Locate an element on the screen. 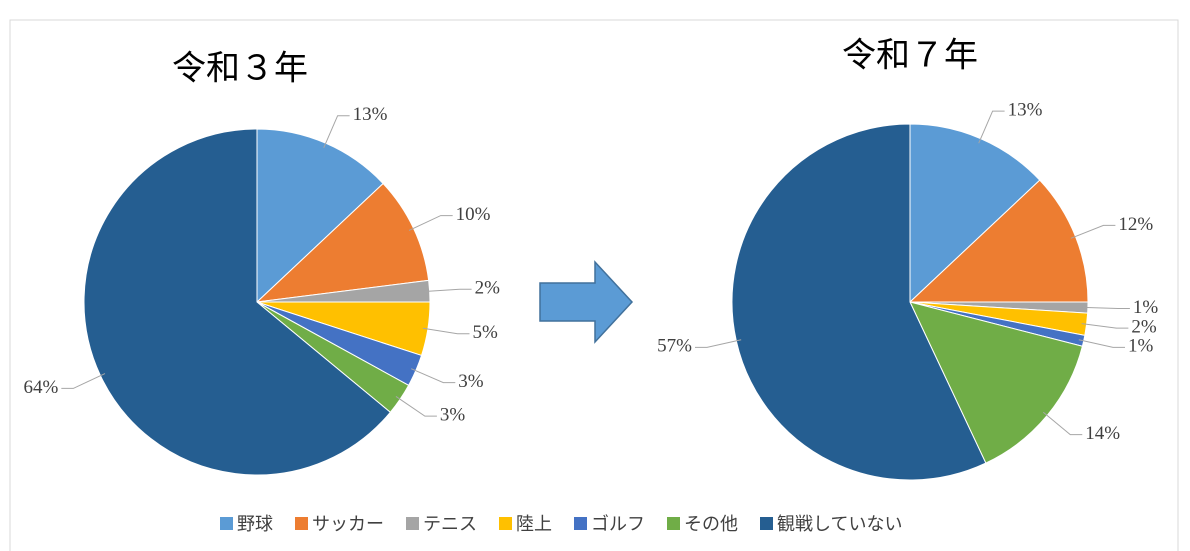  legend-label: ゴルフ is located at coordinates (618, 524).